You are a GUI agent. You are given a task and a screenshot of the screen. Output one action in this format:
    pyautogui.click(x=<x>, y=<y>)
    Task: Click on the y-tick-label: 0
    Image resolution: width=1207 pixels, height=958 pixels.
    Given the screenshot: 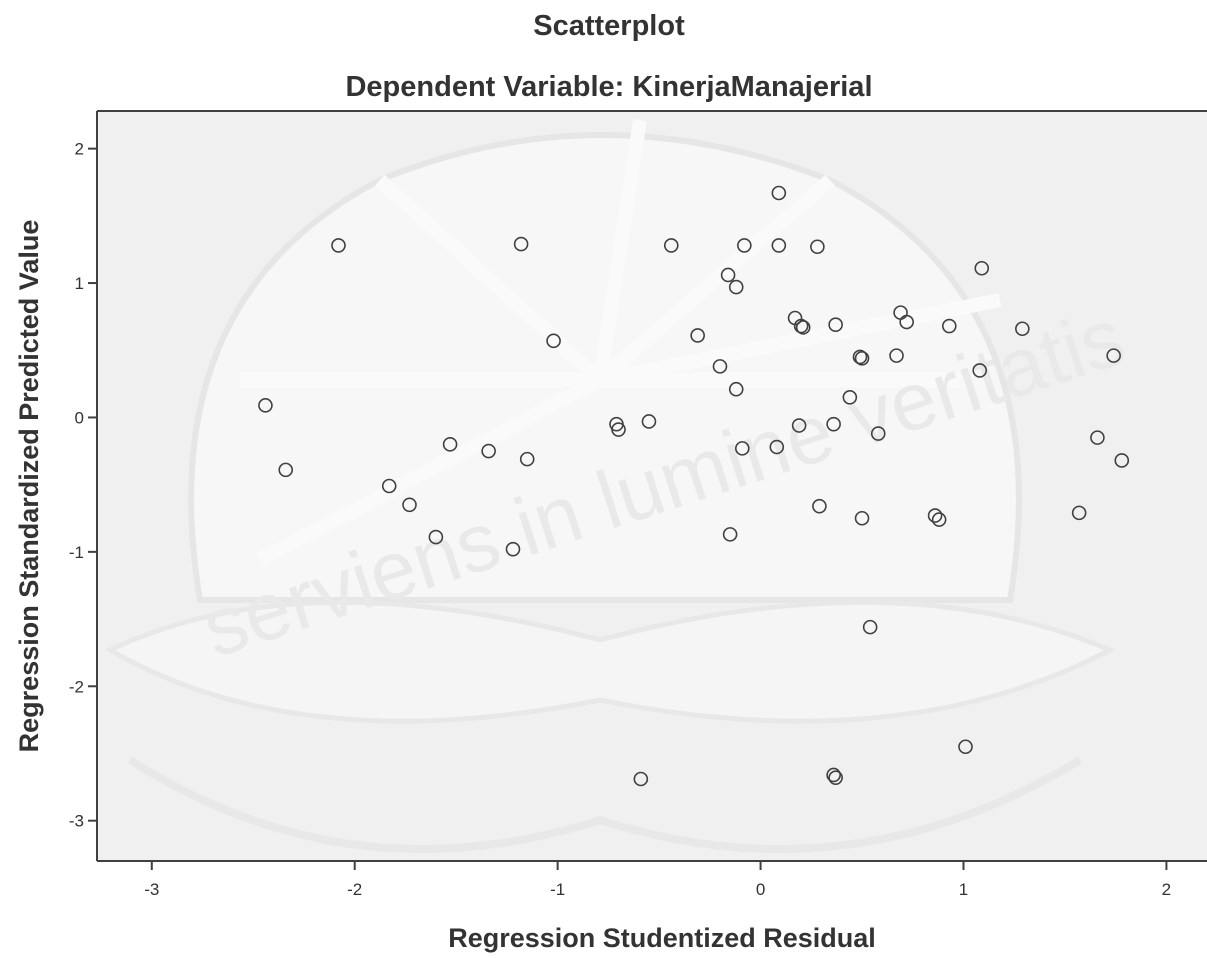 What is the action you would take?
    pyautogui.click(x=79, y=417)
    